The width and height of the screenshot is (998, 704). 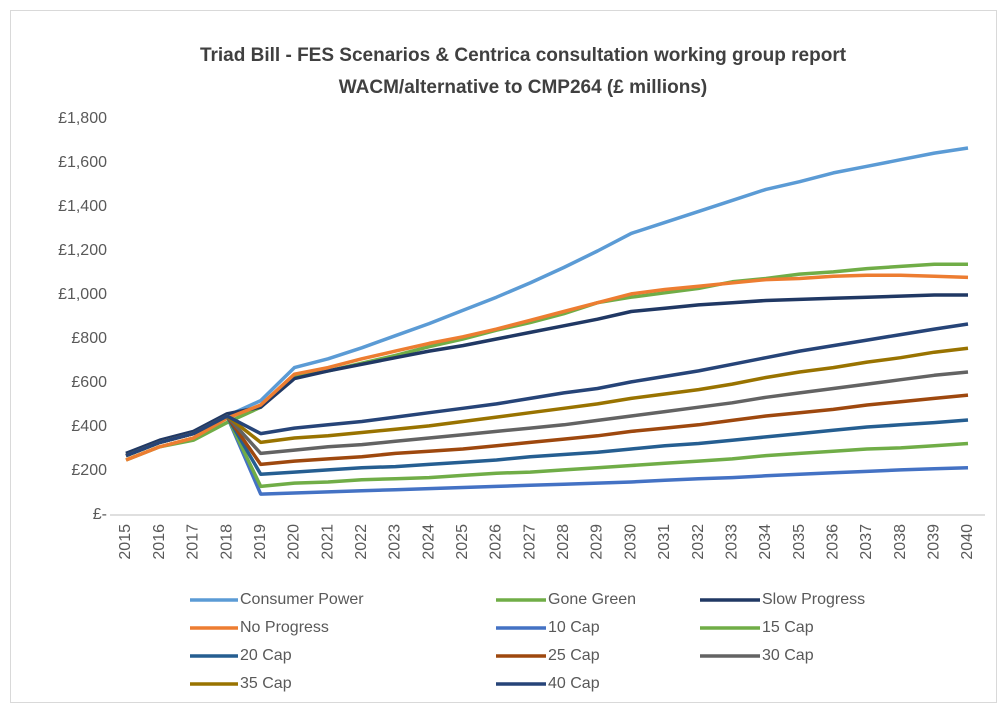 What do you see at coordinates (597, 542) in the screenshot?
I see `x-tick-label: 2029` at bounding box center [597, 542].